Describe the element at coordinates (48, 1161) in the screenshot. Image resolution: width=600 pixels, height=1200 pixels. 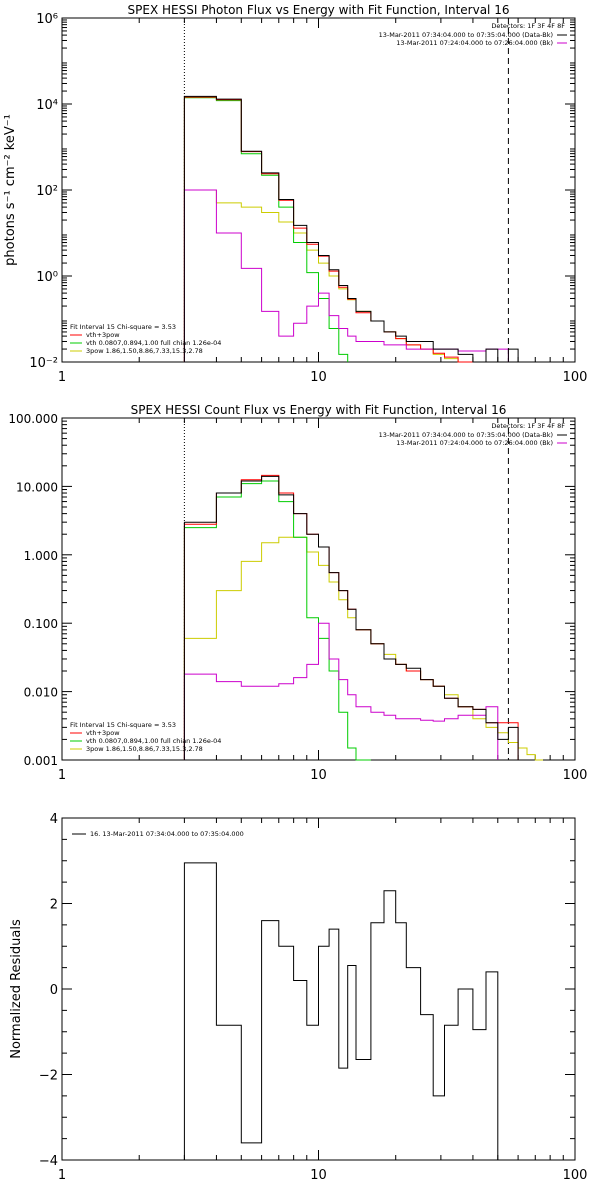
I see `y-tick-label: −4` at that location.